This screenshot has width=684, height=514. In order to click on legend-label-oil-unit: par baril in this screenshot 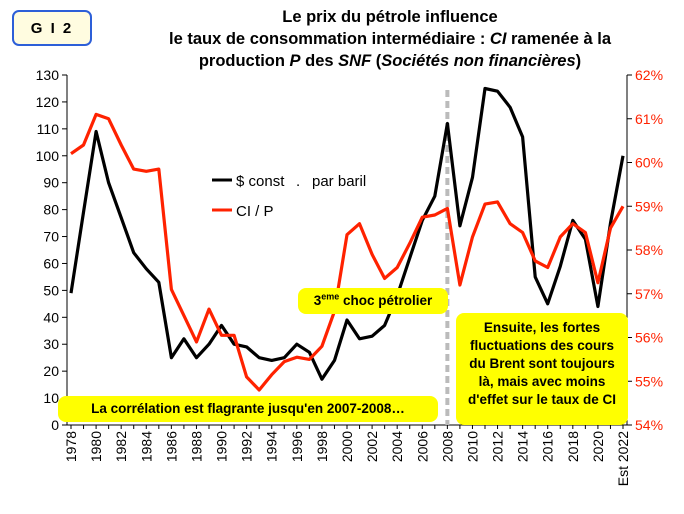, I will do `click(339, 181)`.